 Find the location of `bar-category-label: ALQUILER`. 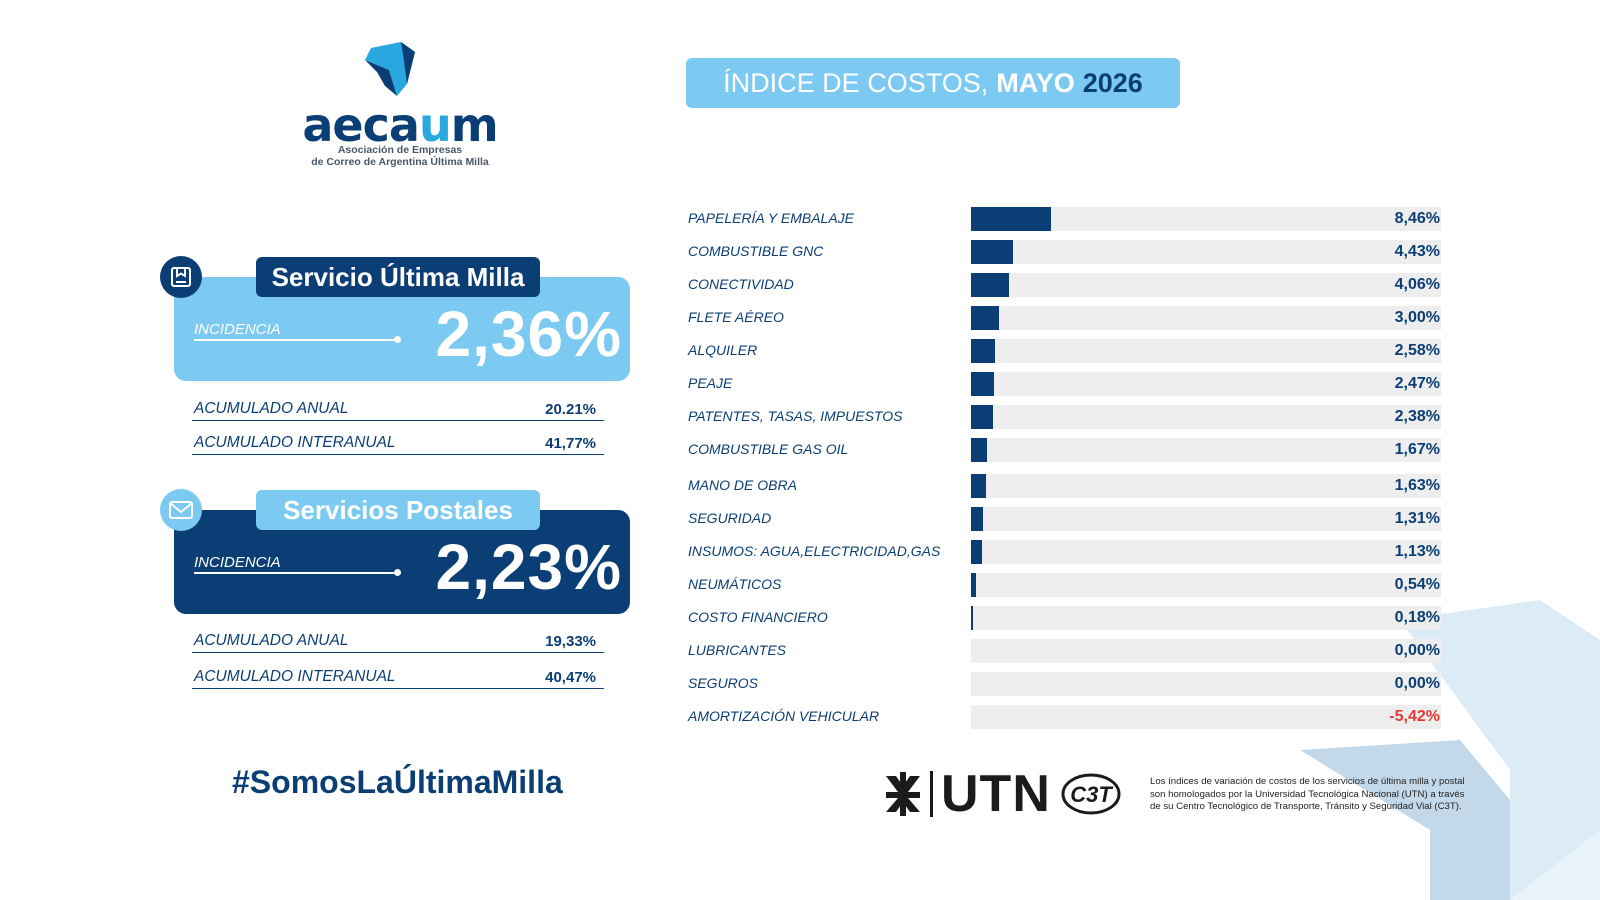

bar-category-label: ALQUILER is located at coordinates (723, 350).